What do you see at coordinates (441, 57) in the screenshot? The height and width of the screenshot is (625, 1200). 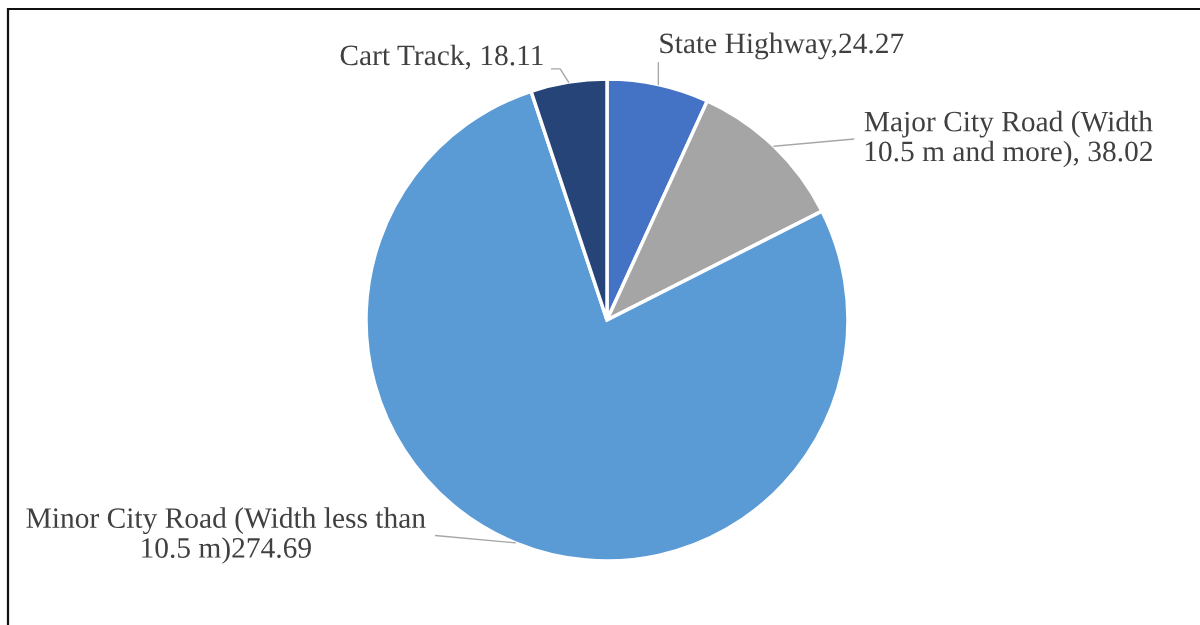 I see `slice-label: Cart Track, 18.11` at bounding box center [441, 57].